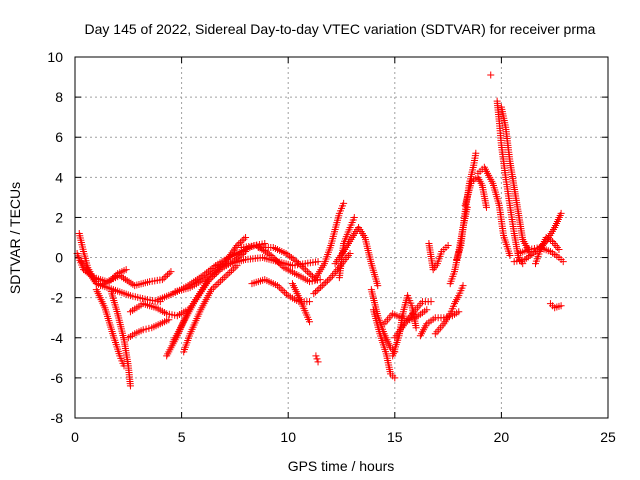  I want to click on y-tick-label: 4, so click(59, 177).